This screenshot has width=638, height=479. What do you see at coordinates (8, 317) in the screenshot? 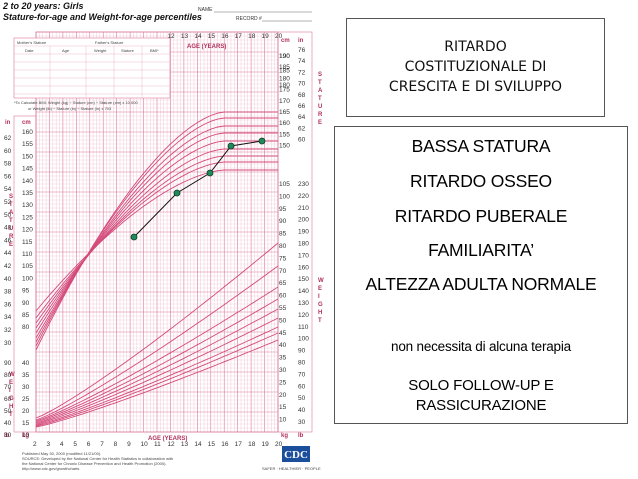
I see `left-in-tick: 34` at bounding box center [8, 317].